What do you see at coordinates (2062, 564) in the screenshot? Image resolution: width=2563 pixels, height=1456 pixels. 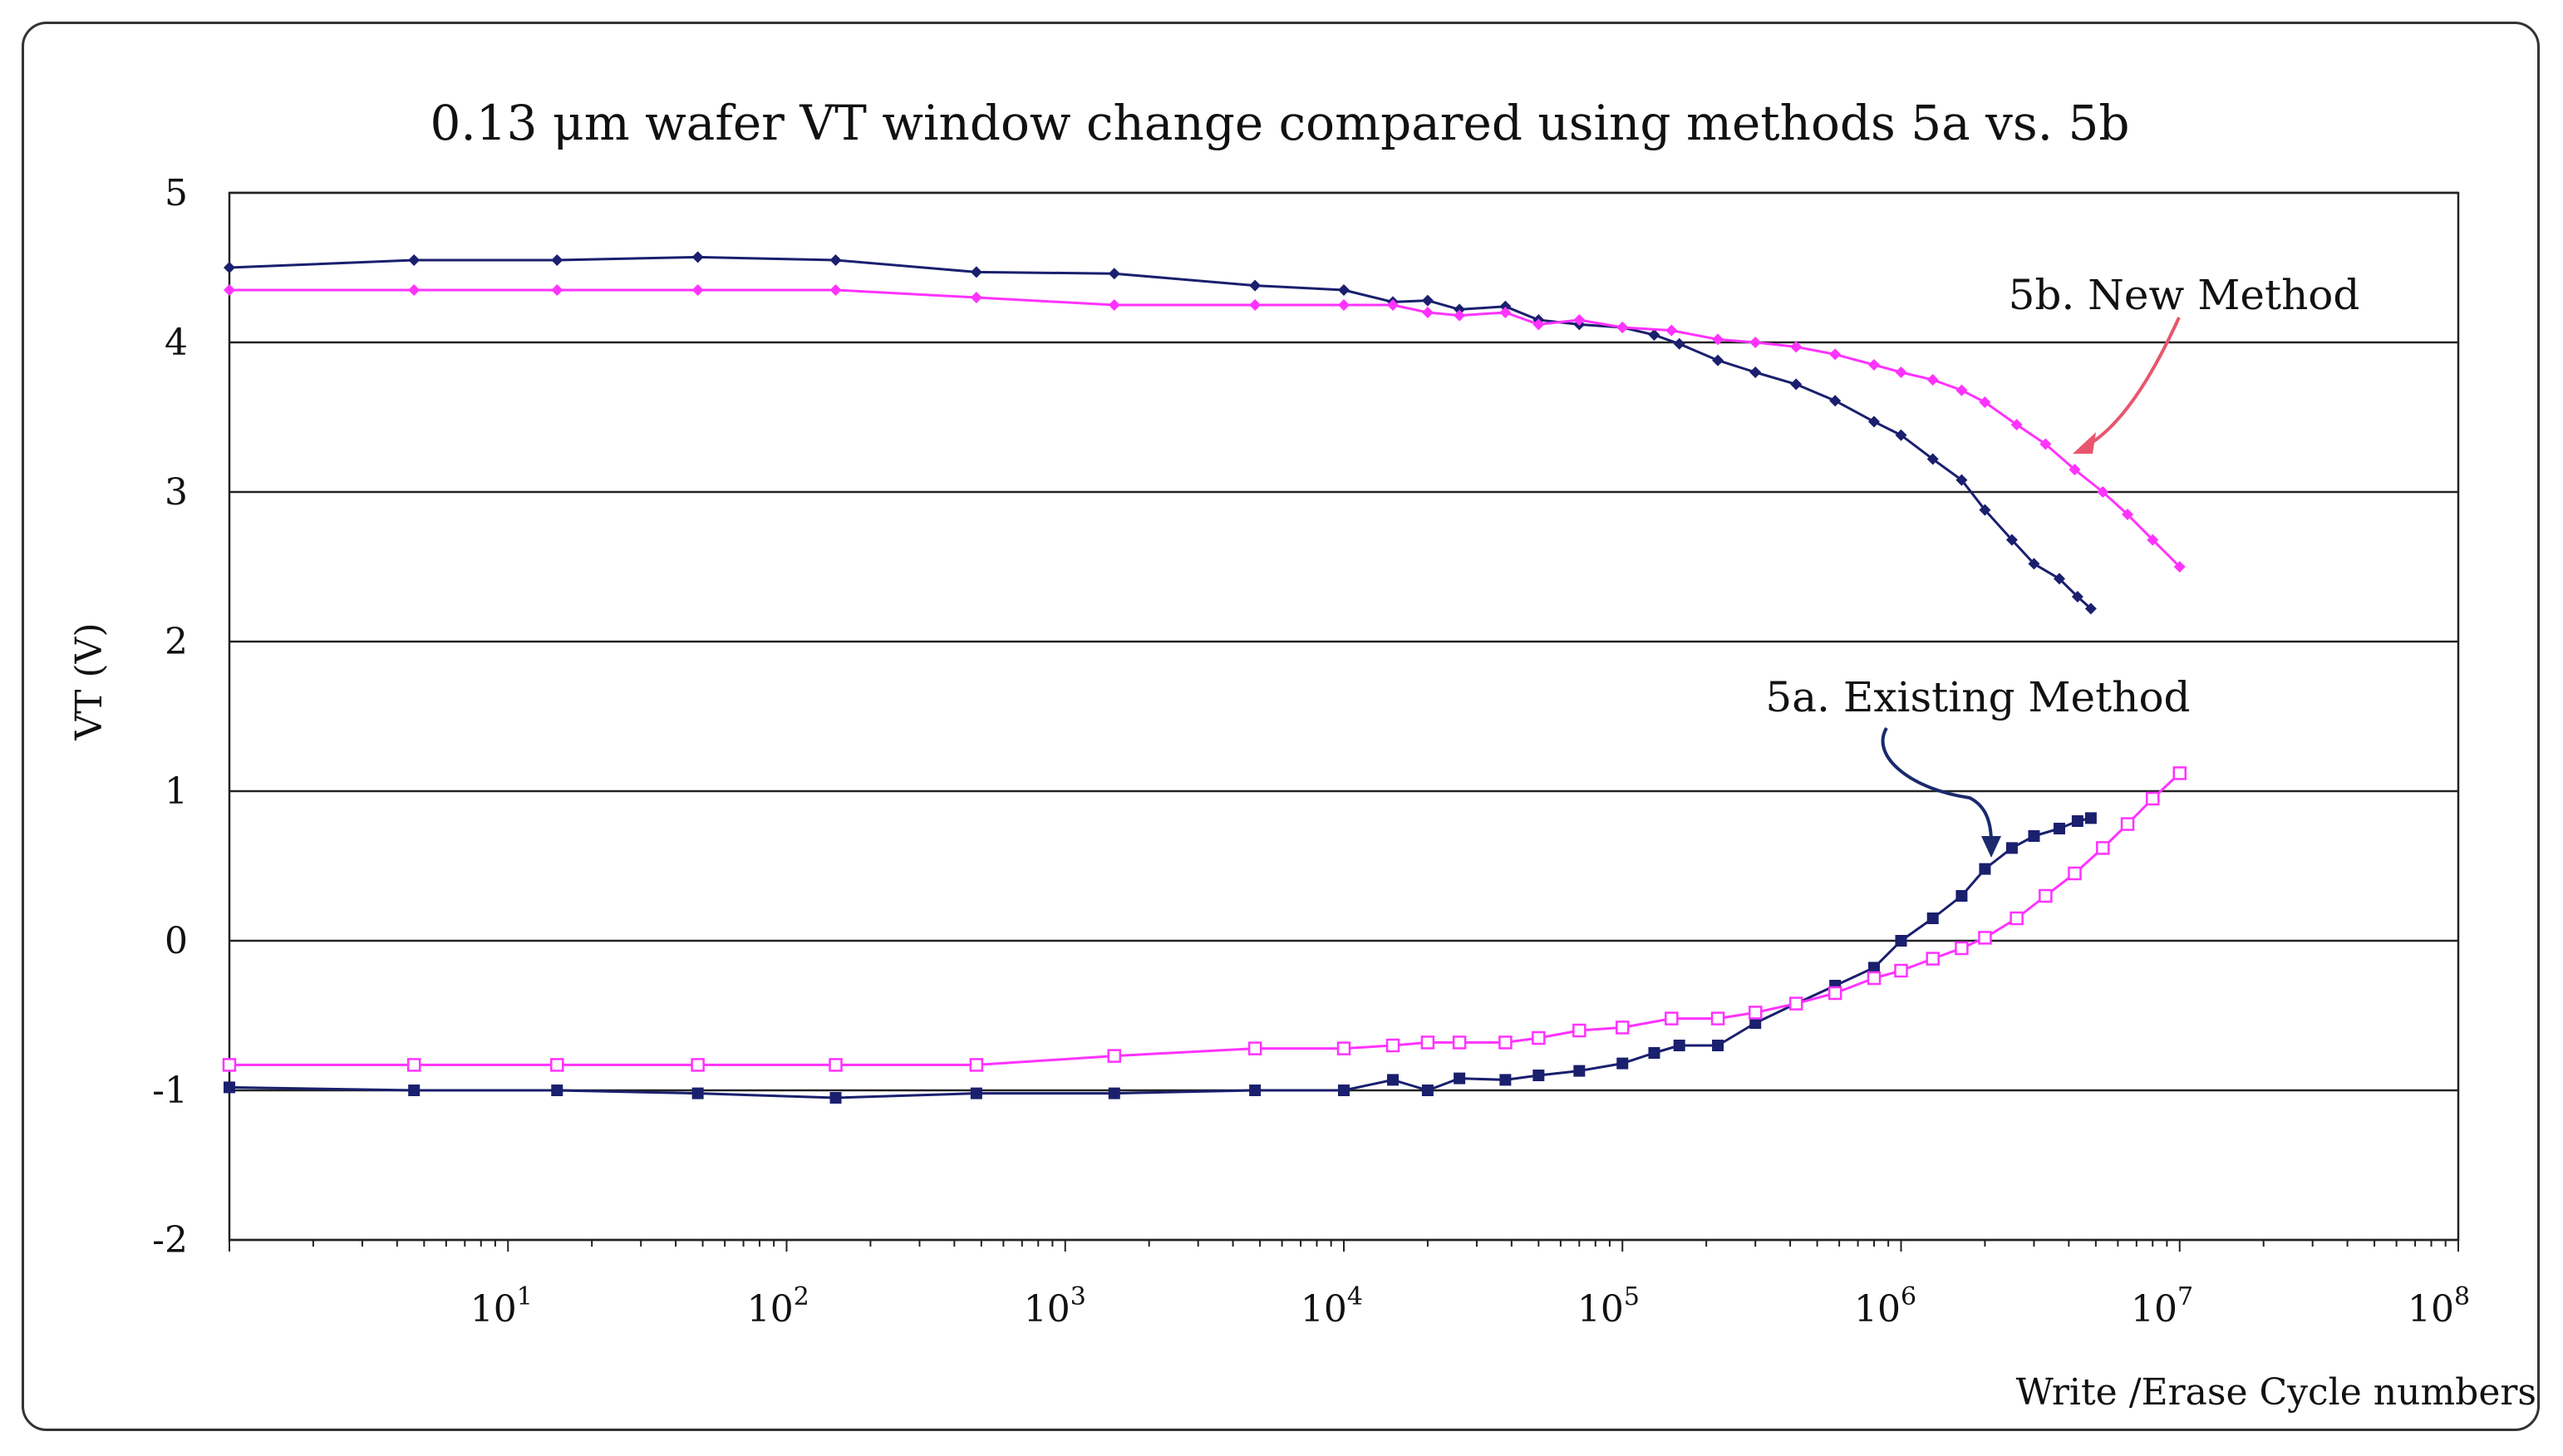 I see `annotations: 5b. New Method 5a. Existing Method` at bounding box center [2062, 564].